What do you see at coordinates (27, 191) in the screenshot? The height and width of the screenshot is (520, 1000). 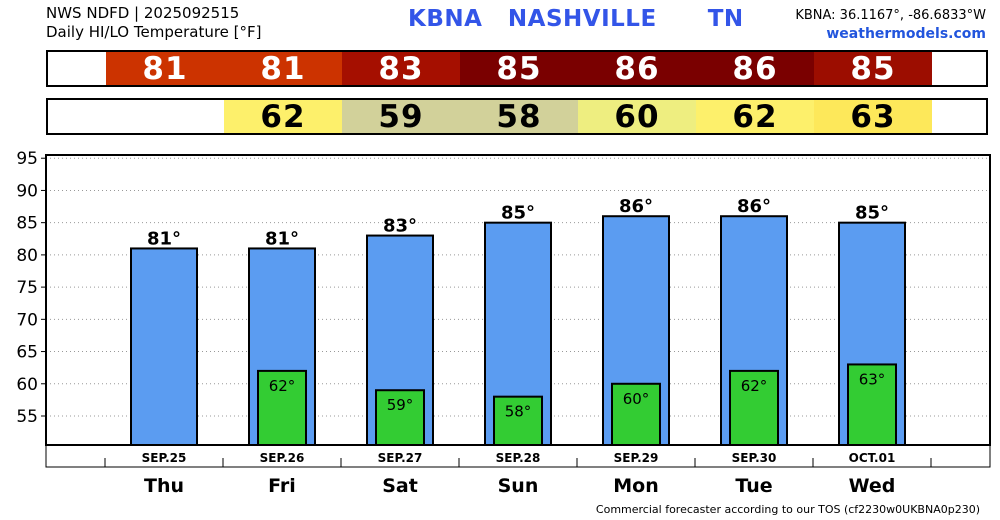 I see `y-tick-label: 90` at bounding box center [27, 191].